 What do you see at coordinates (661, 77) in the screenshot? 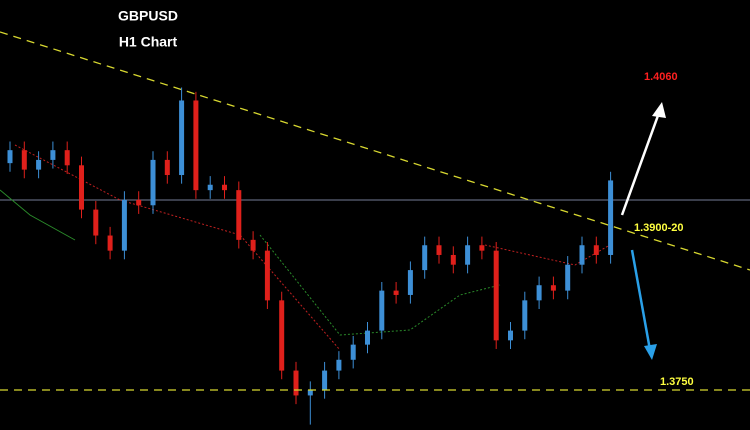
I see `level-label: 1.4060` at bounding box center [661, 77].